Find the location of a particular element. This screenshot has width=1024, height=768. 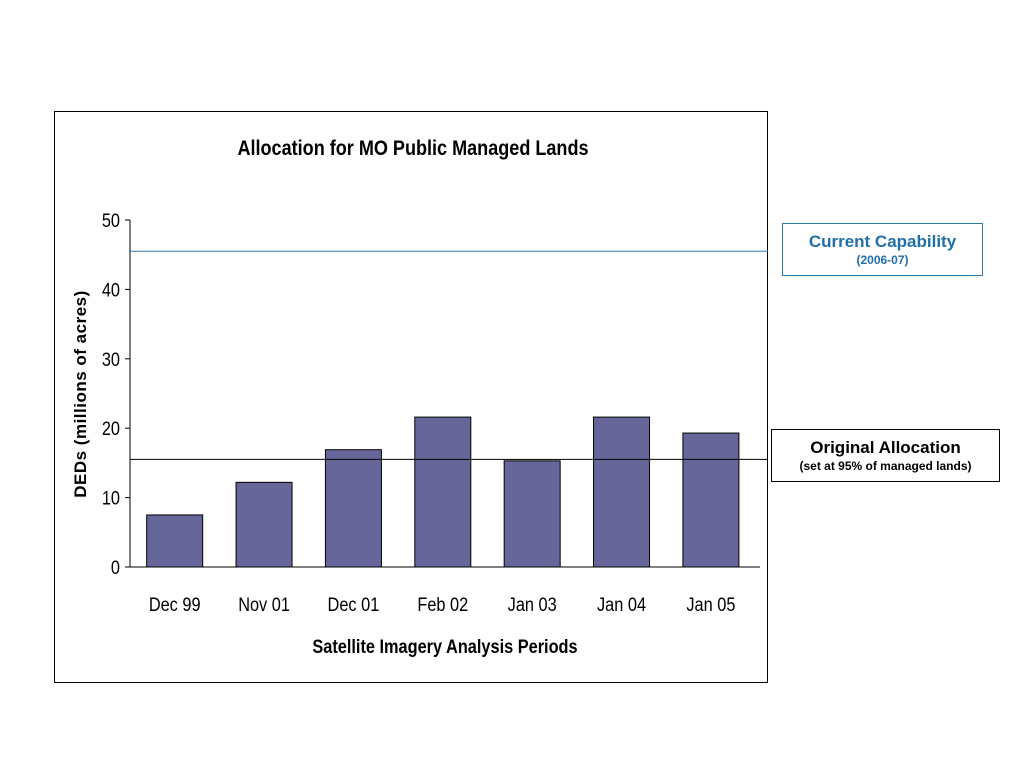

x-tick-label: Jan 04 is located at coordinates (621, 604).